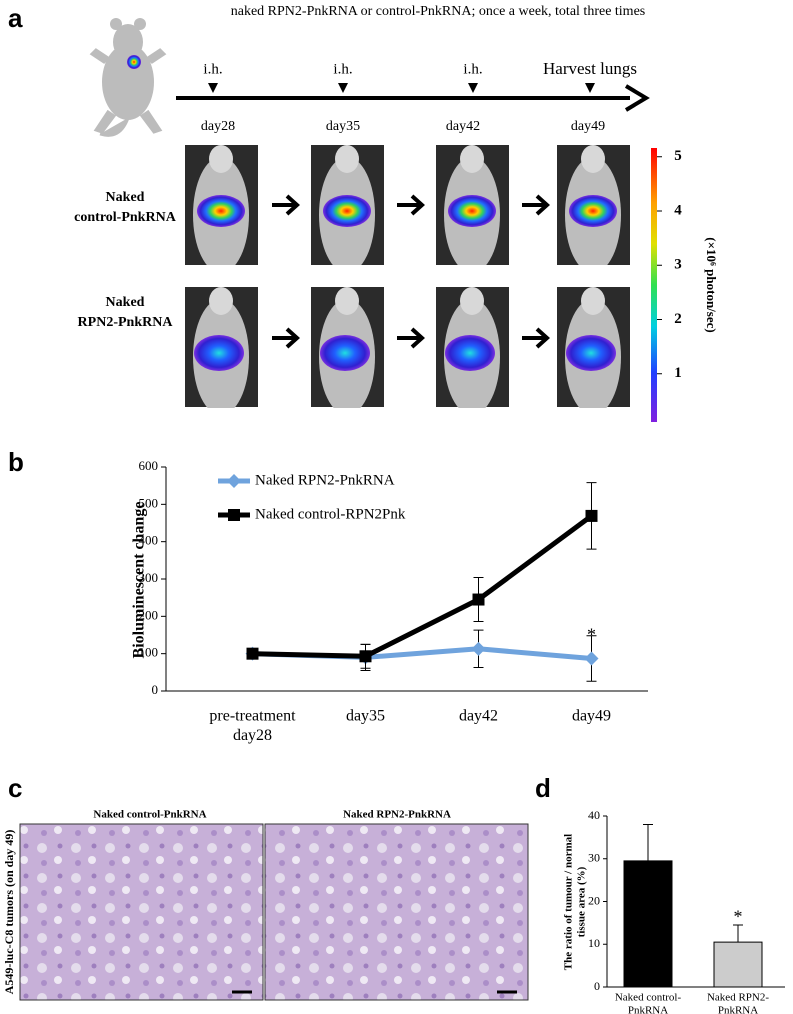  Describe the element at coordinates (678, 265) in the screenshot. I see `colorbar-tick-label: 3` at that location.